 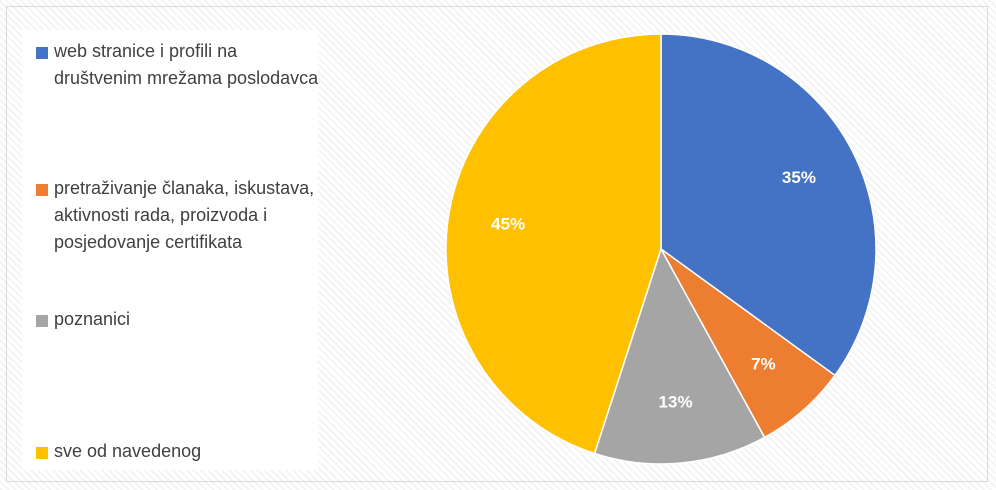 What do you see at coordinates (92, 319) in the screenshot?
I see `legend-label: poznanici` at bounding box center [92, 319].